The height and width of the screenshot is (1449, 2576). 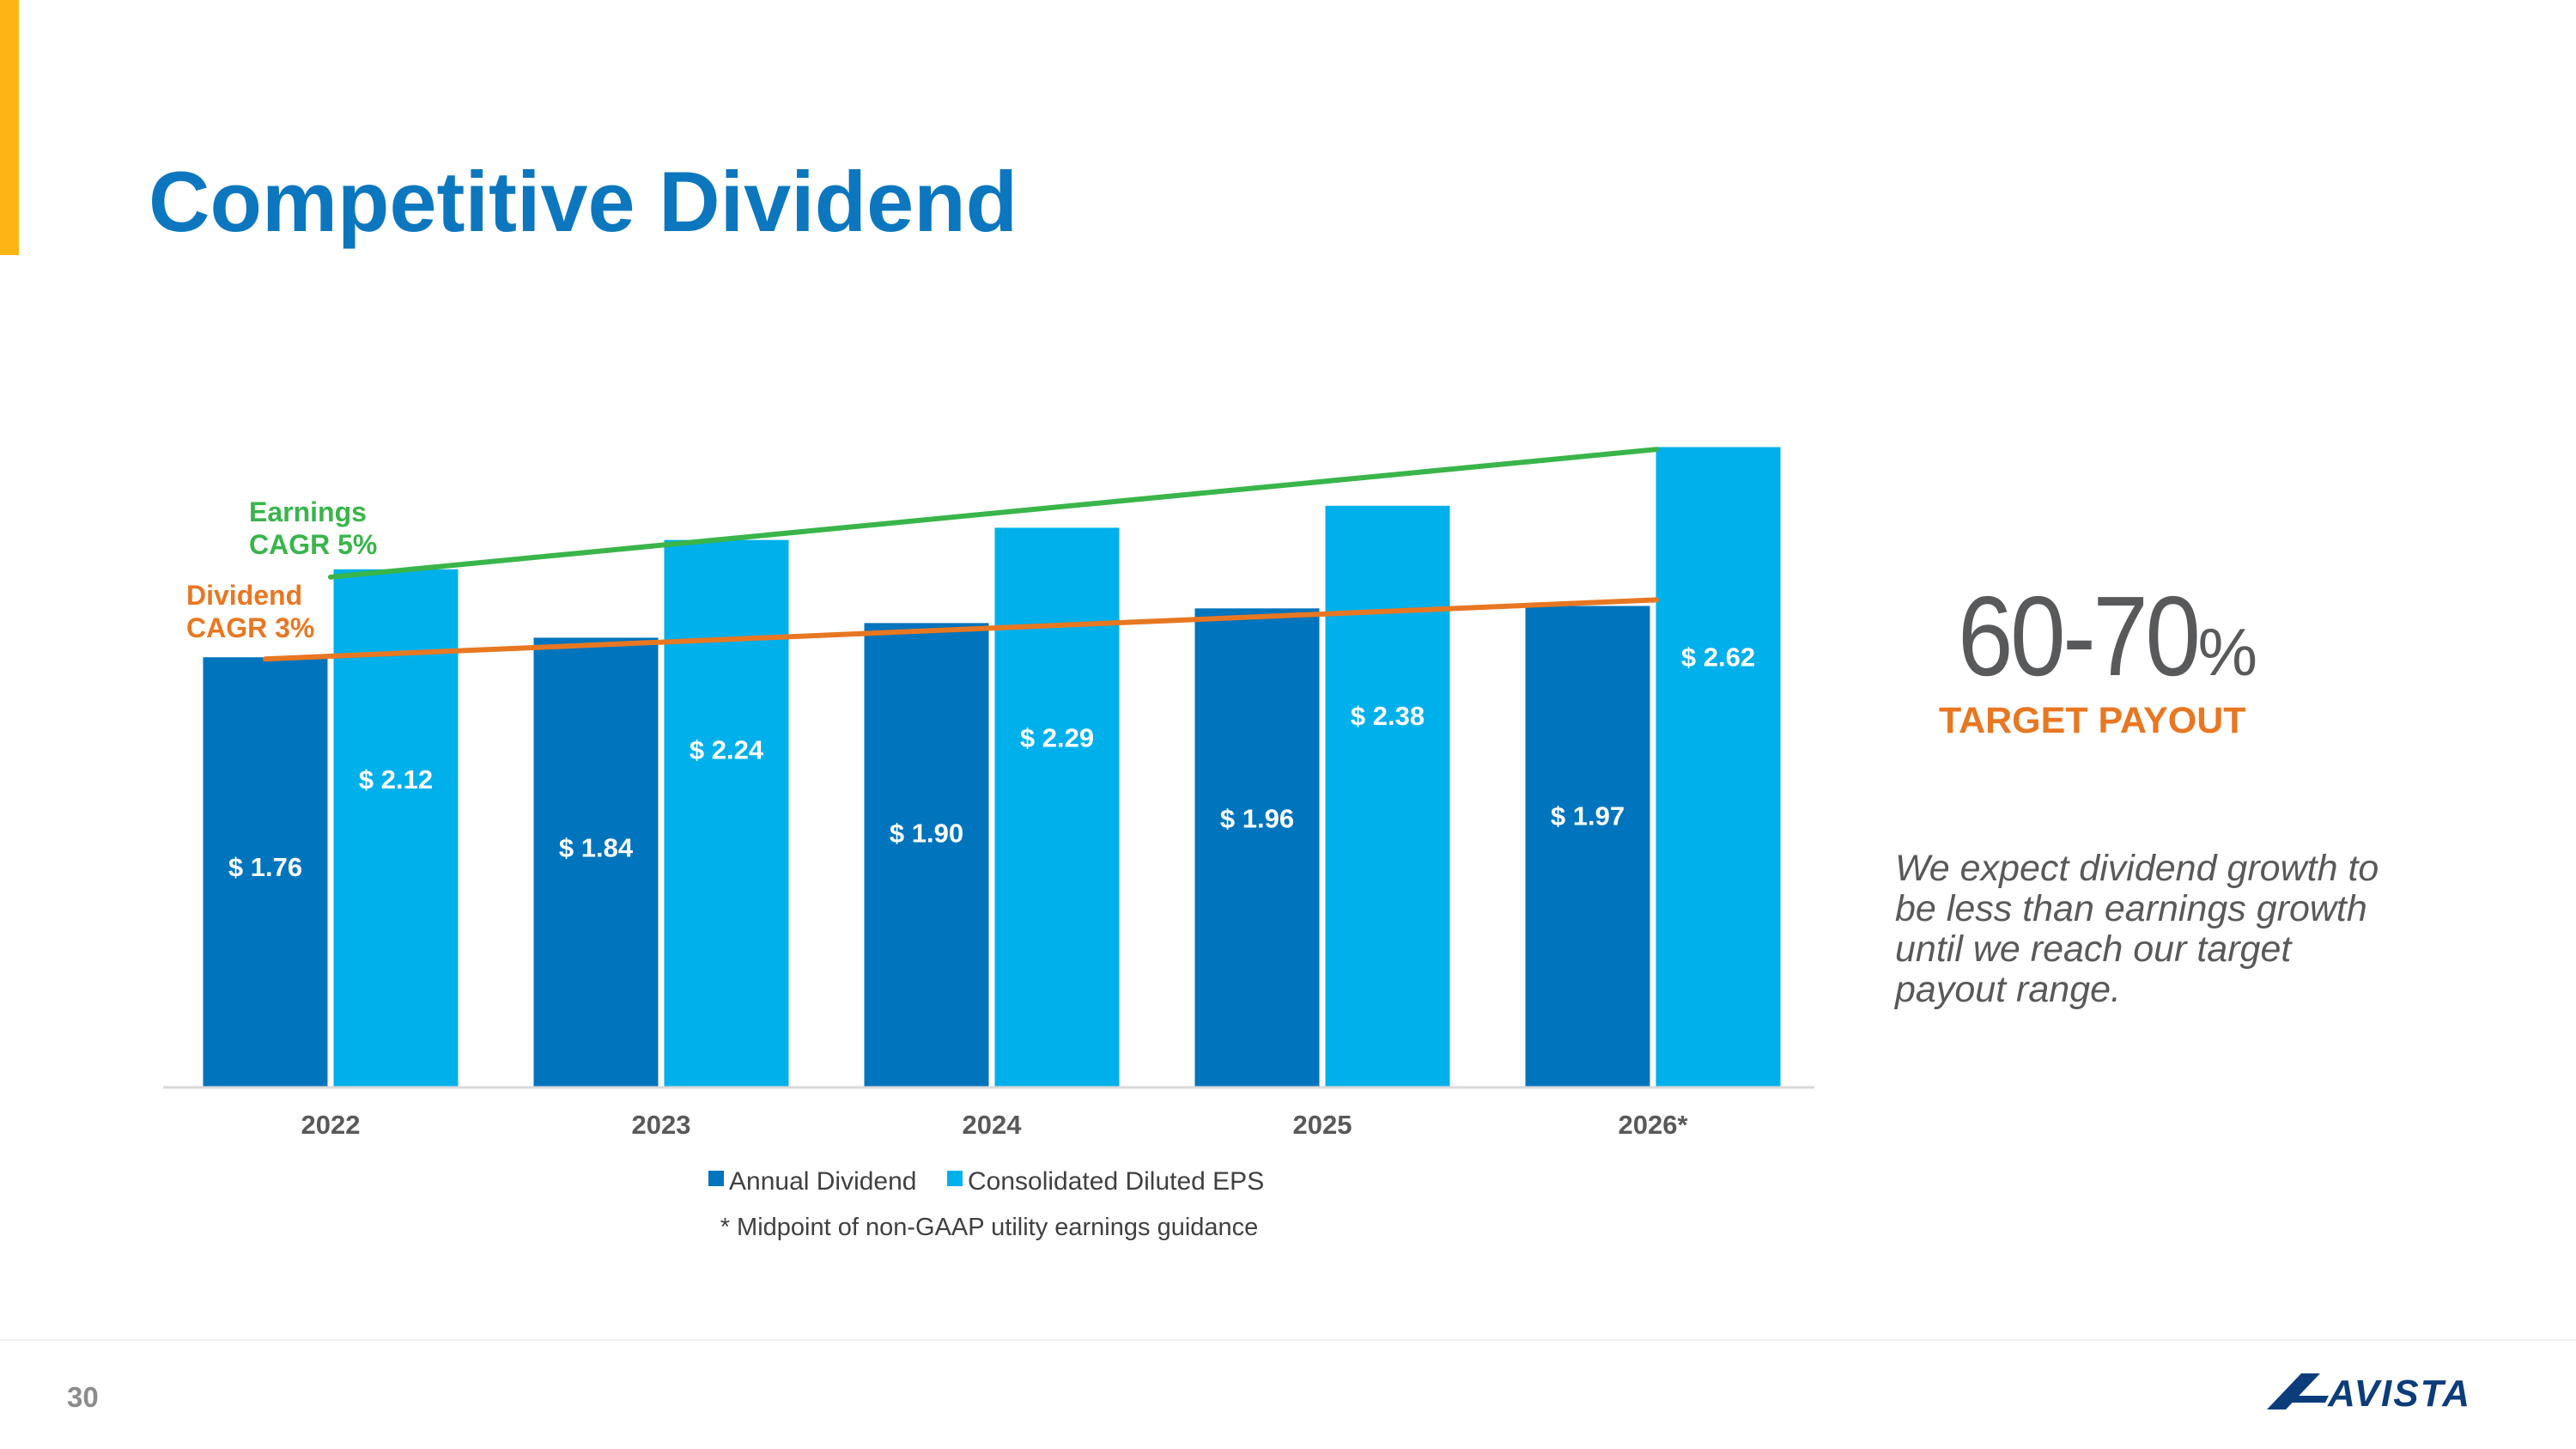 What do you see at coordinates (1116, 1181) in the screenshot?
I see `legend-consolidated-eps: Consolidated Diluted EPS` at bounding box center [1116, 1181].